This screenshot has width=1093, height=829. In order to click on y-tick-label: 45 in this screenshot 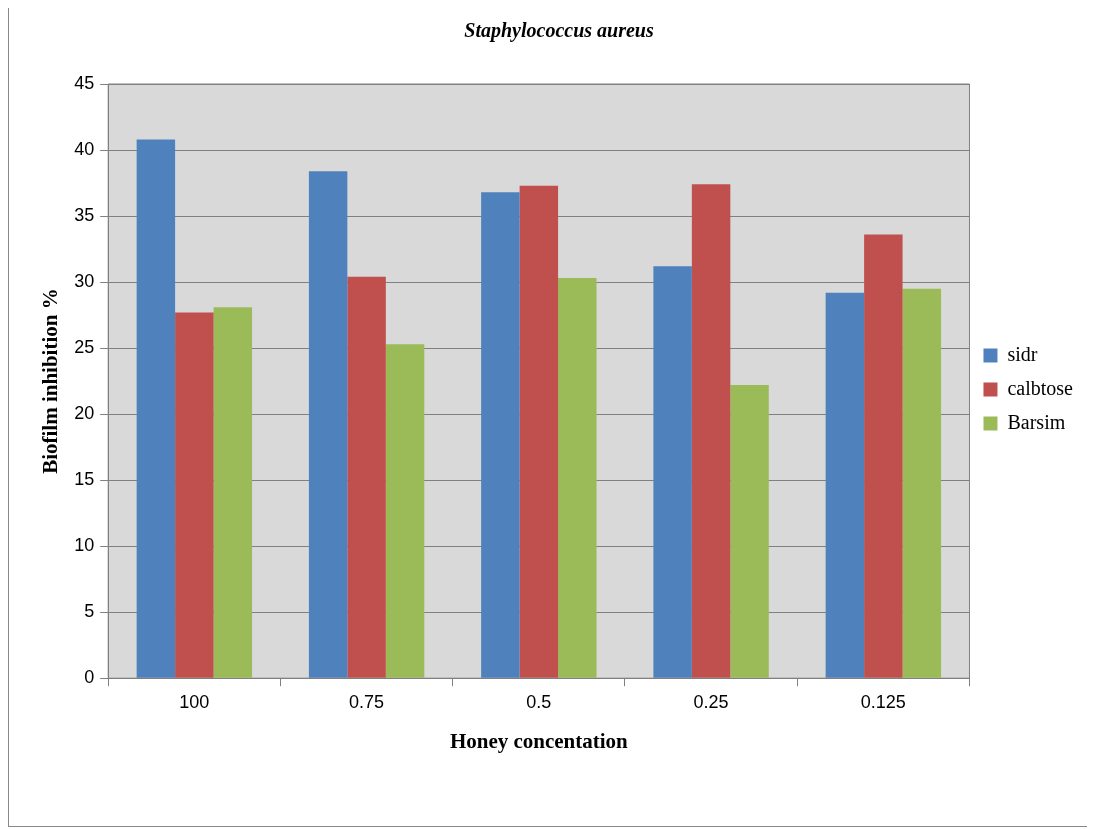, I will do `click(84, 82)`.